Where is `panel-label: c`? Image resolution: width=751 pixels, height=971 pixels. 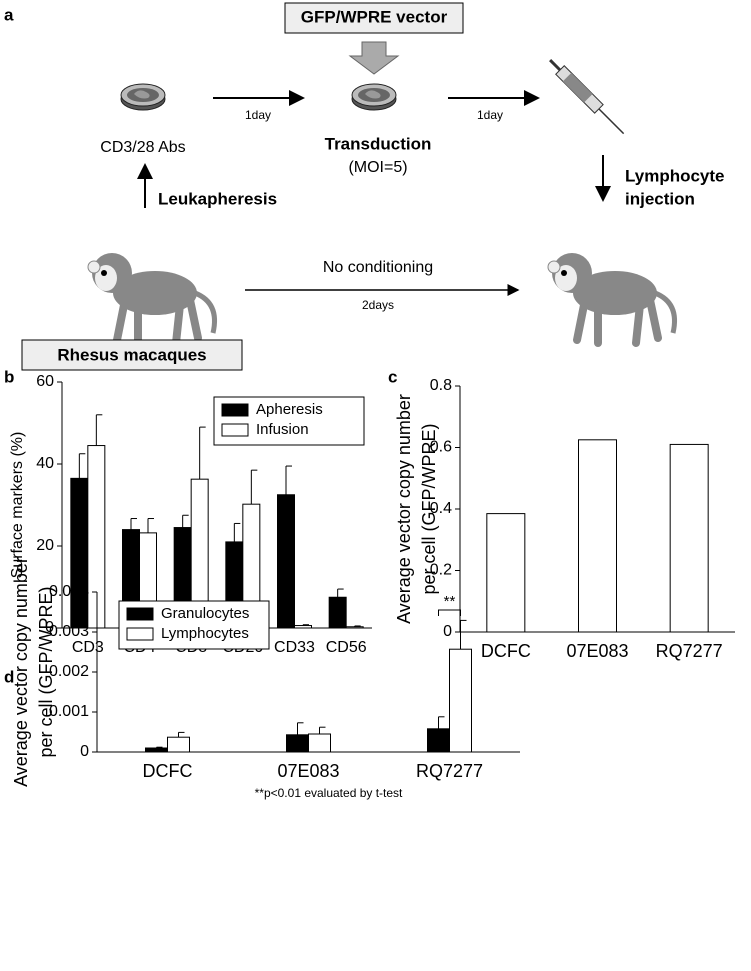
panel-label: c is located at coordinates (392, 376).